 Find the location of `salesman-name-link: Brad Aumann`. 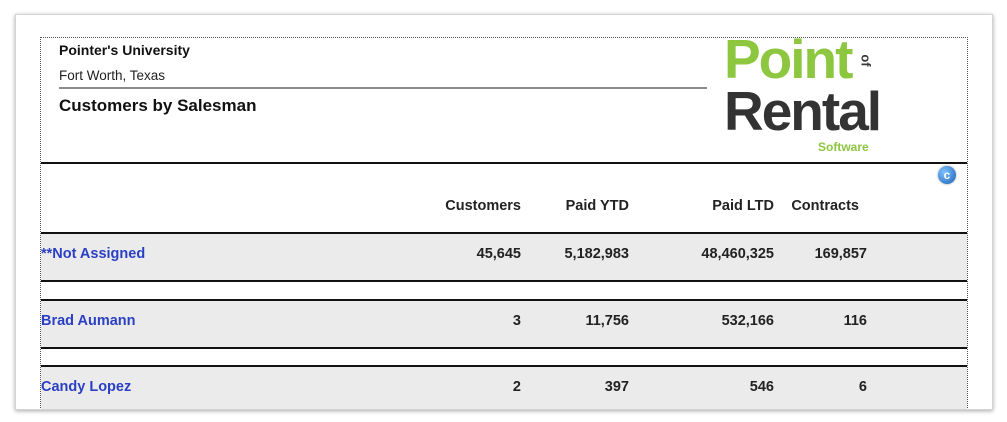

salesman-name-link: Brad Aumann is located at coordinates (88, 321).